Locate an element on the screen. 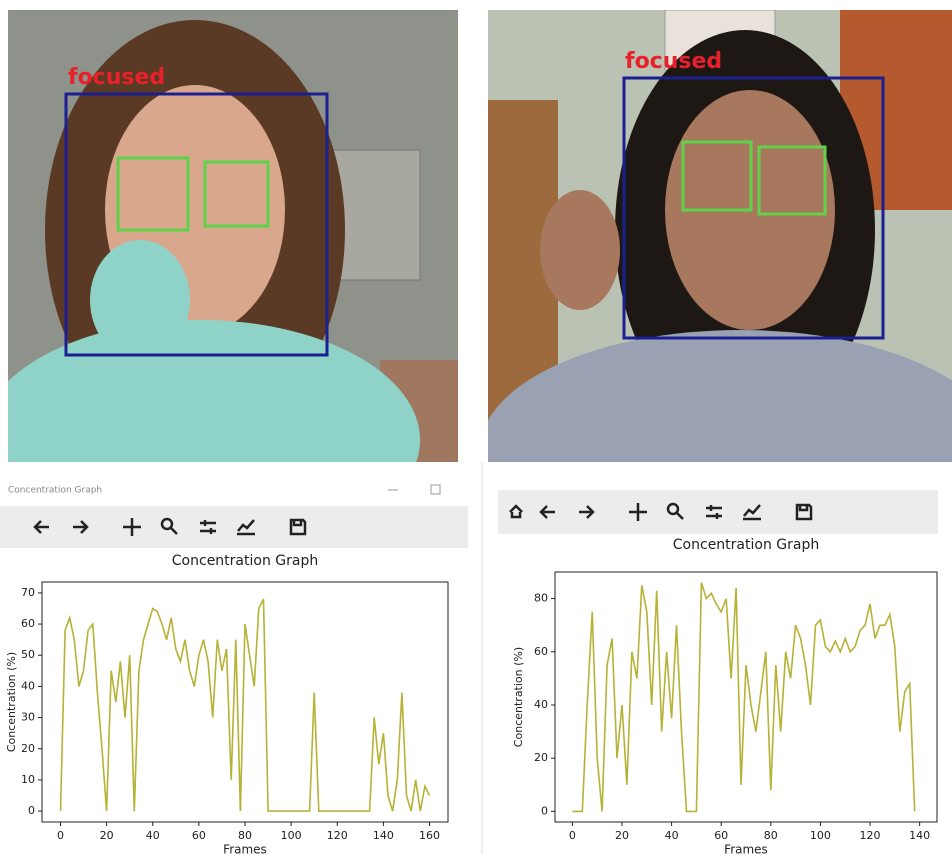  plot-area is located at coordinates (746, 697).